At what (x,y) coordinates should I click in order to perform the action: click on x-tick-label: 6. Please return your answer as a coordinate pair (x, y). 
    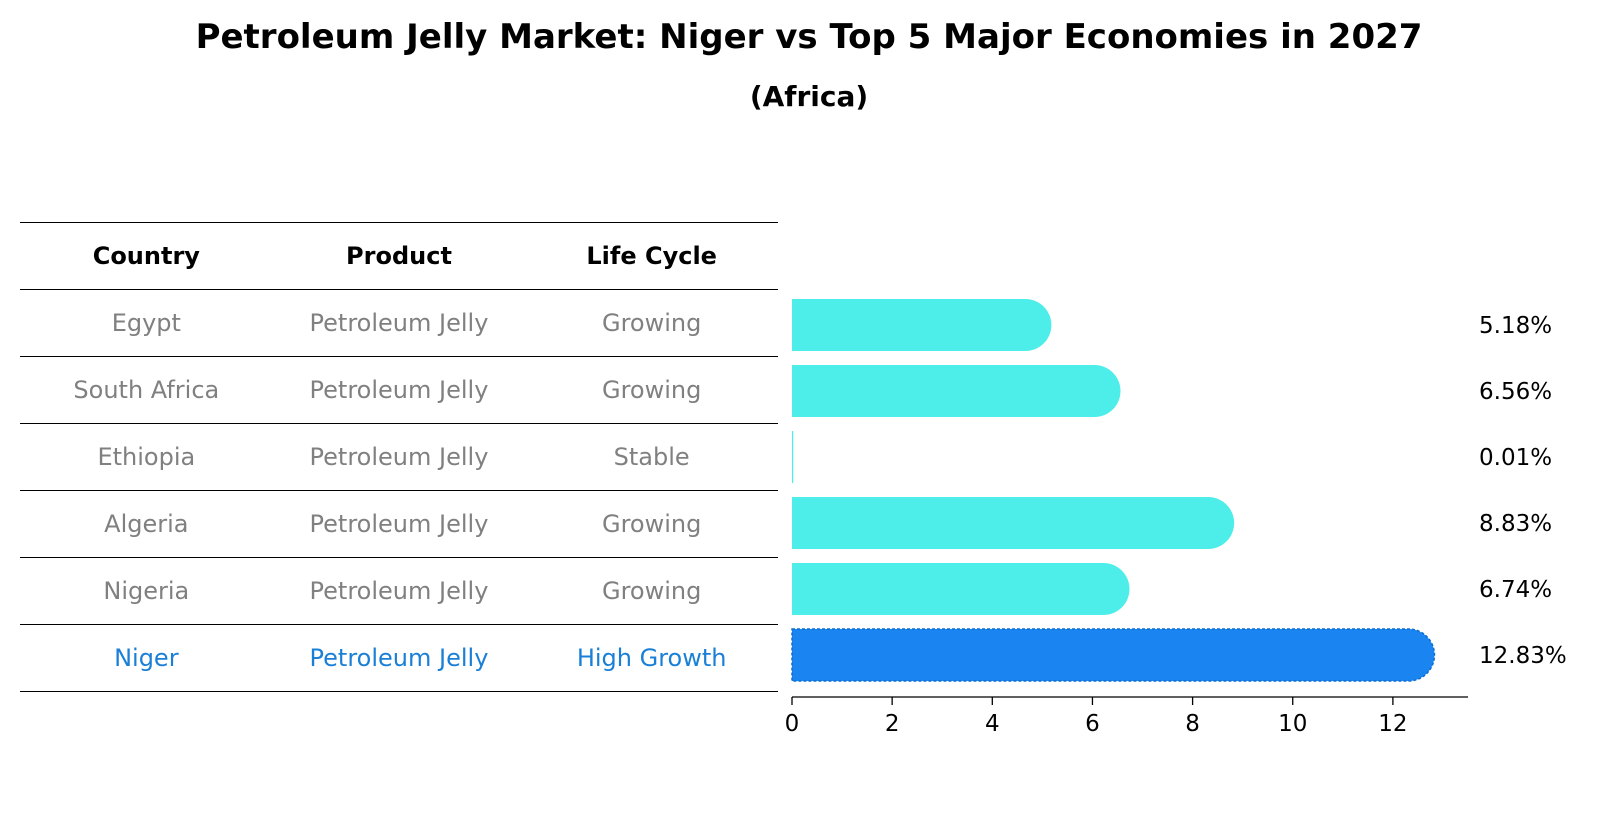
    Looking at the image, I should click on (1092, 724).